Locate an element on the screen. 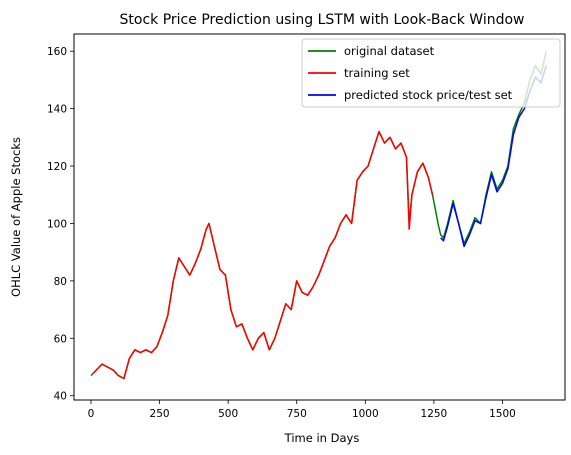  legend-box is located at coordinates (431, 73).